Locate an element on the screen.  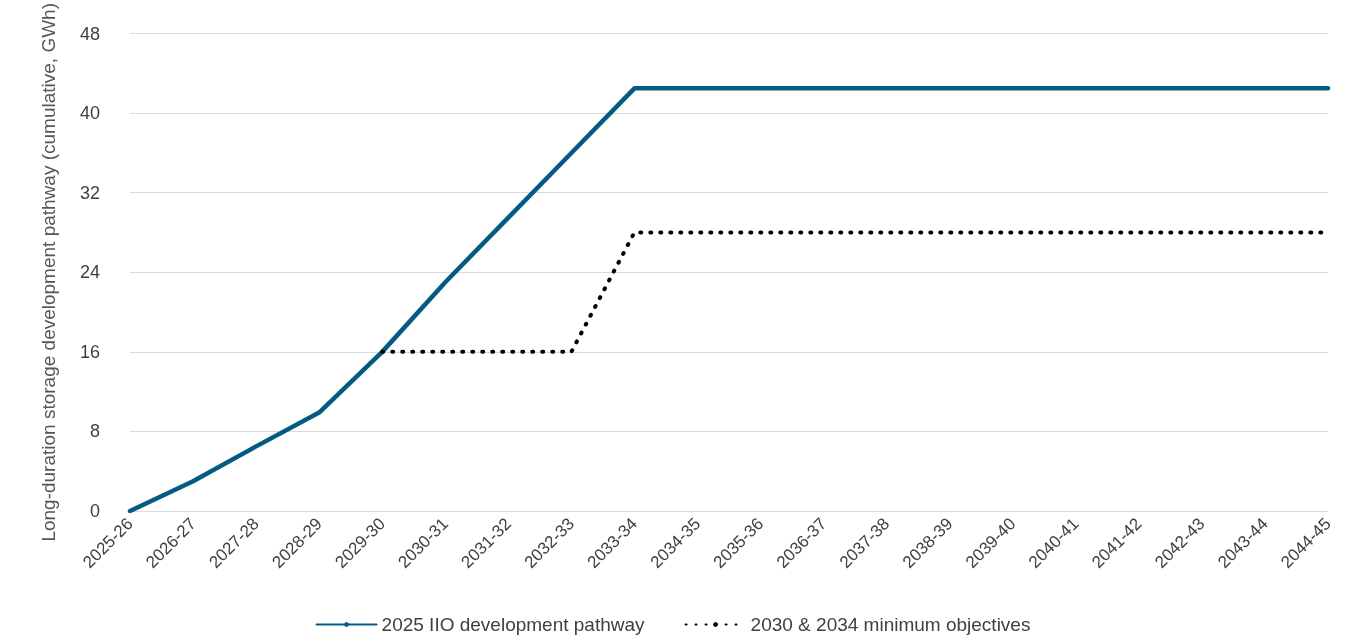
y-tick-label: 0 is located at coordinates (94, 511).